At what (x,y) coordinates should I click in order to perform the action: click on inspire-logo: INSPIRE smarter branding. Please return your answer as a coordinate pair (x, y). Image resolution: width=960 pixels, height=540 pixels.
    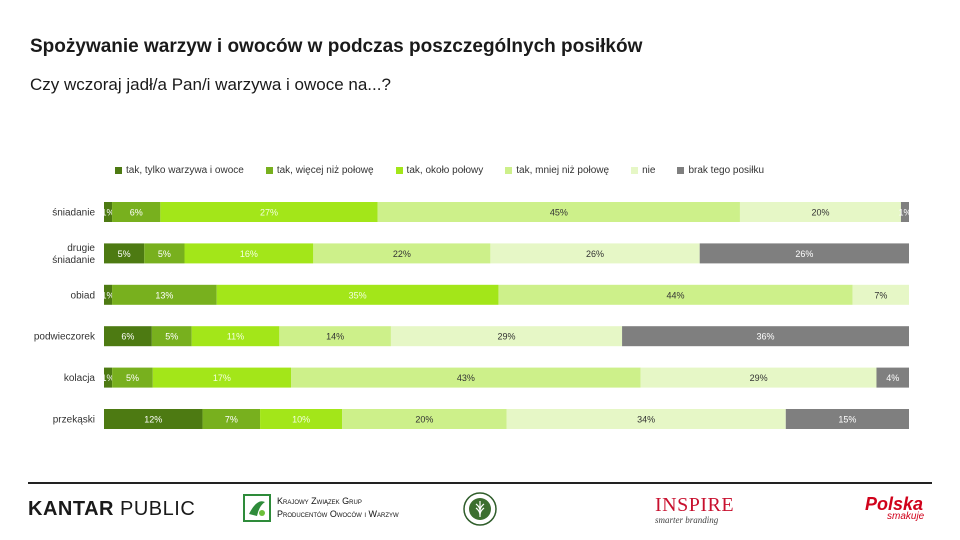
    Looking at the image, I should click on (695, 509).